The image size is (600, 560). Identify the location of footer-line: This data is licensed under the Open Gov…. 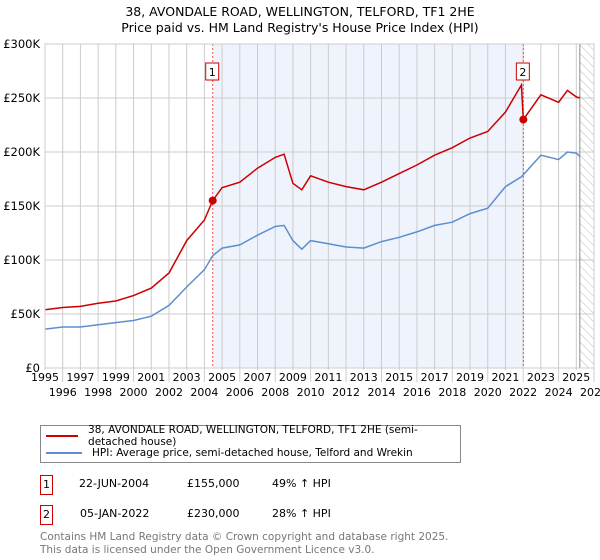
(207, 550).